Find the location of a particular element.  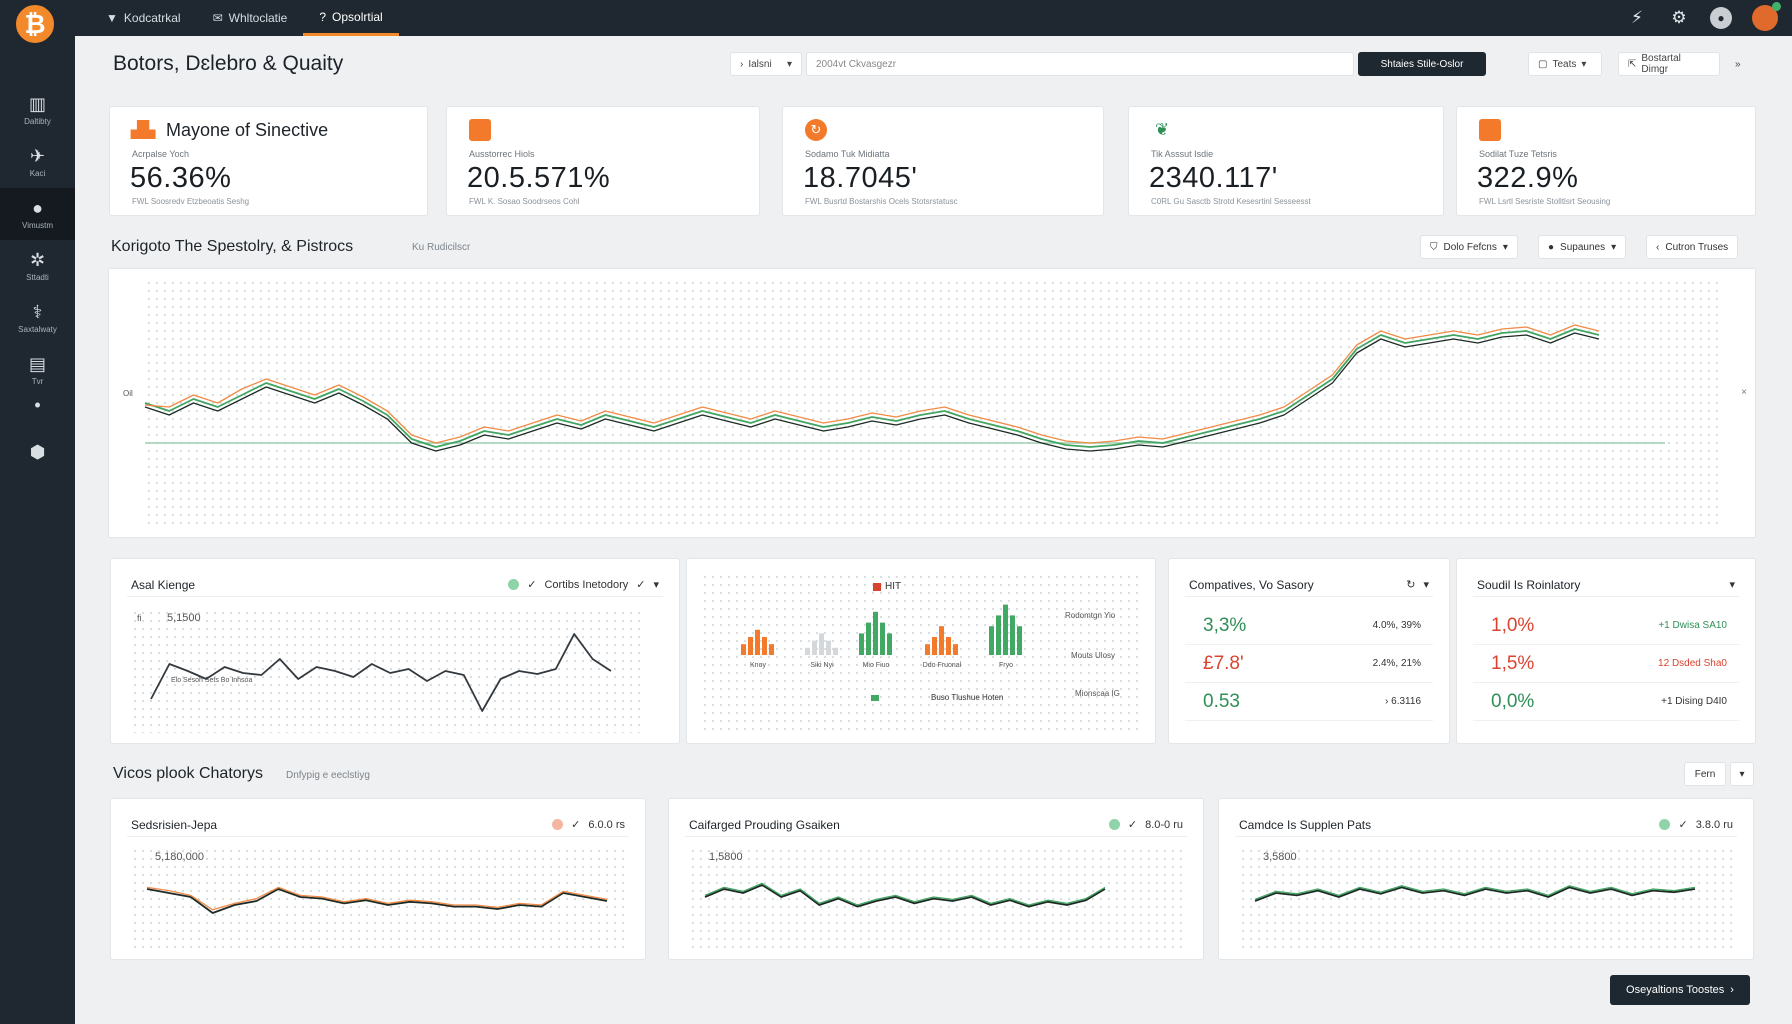

widget-control-label: Cortibs Inetodory is located at coordinates (586, 584).